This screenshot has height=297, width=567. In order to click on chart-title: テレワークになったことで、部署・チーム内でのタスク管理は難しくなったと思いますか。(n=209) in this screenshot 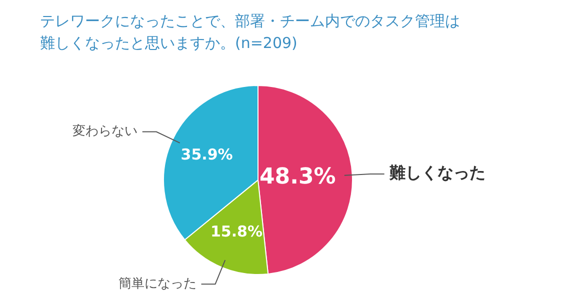, I will do `click(250, 32)`.